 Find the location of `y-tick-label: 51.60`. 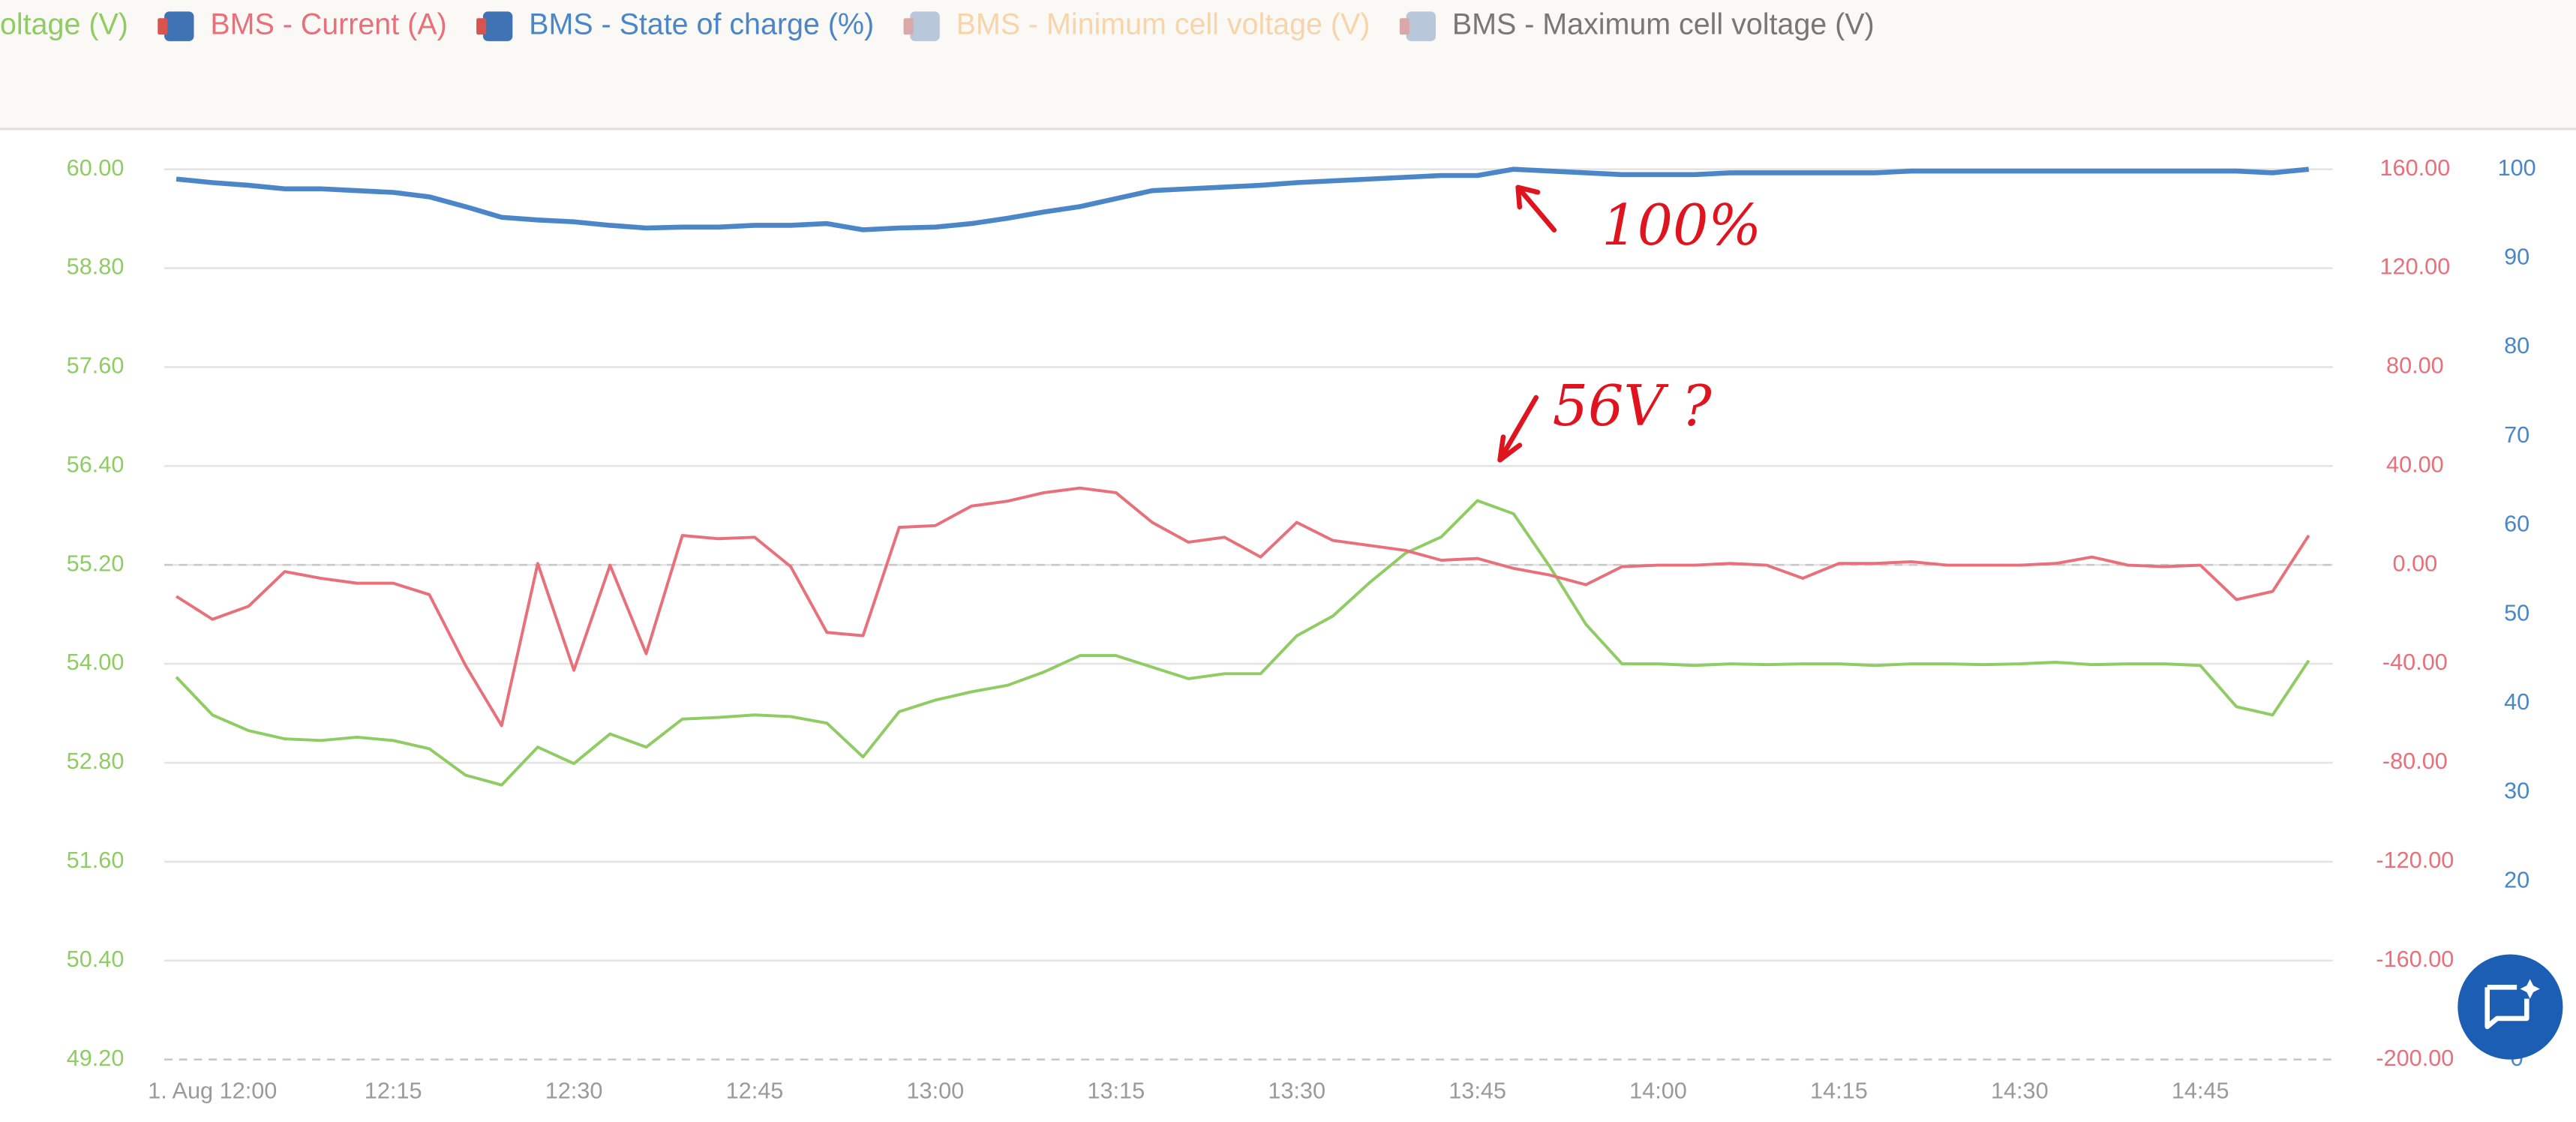

y-tick-label: 51.60 is located at coordinates (96, 860).